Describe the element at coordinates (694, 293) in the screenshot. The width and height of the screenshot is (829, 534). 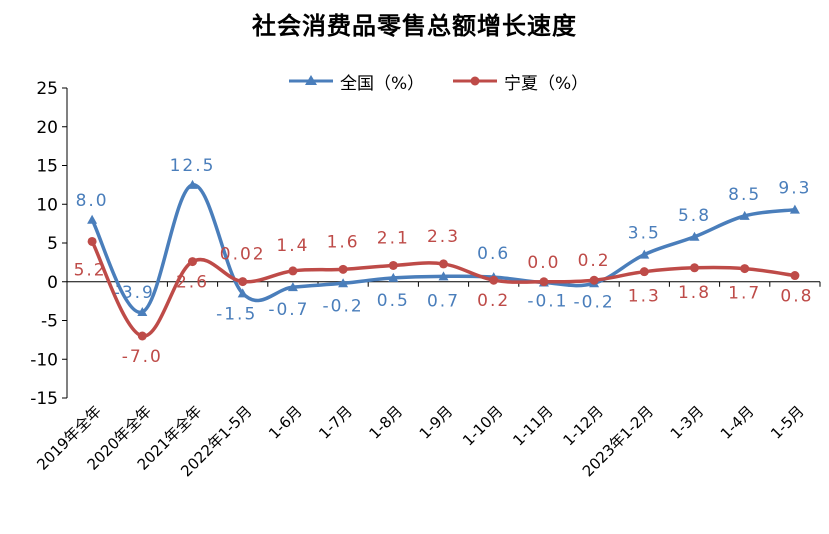
I see `series-1-data-label: 1.8` at that location.